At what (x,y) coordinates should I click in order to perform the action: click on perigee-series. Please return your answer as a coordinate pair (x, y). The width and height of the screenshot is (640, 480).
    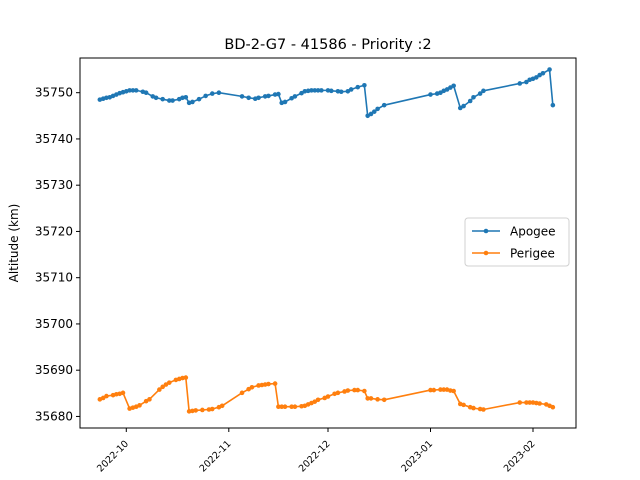
    Looking at the image, I should click on (326, 394).